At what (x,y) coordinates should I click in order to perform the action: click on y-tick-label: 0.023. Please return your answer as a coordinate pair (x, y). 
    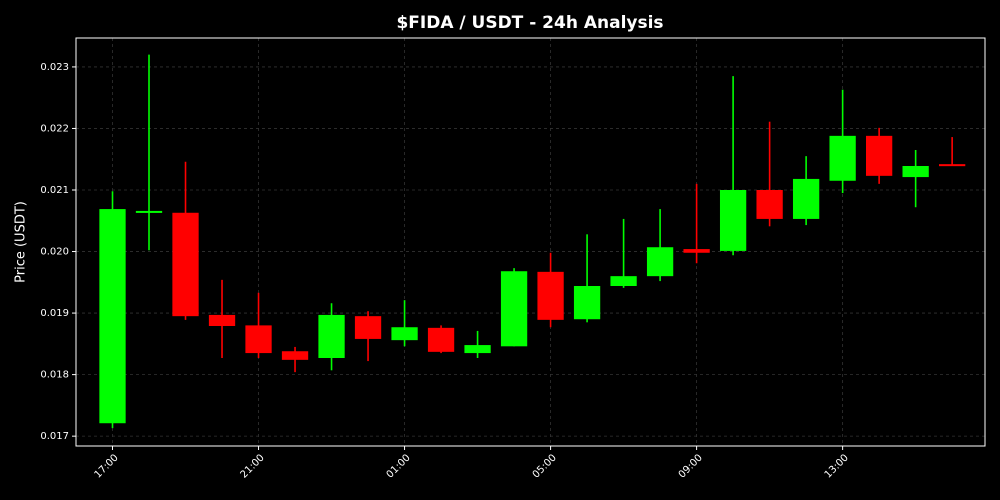
    Looking at the image, I should click on (54, 67).